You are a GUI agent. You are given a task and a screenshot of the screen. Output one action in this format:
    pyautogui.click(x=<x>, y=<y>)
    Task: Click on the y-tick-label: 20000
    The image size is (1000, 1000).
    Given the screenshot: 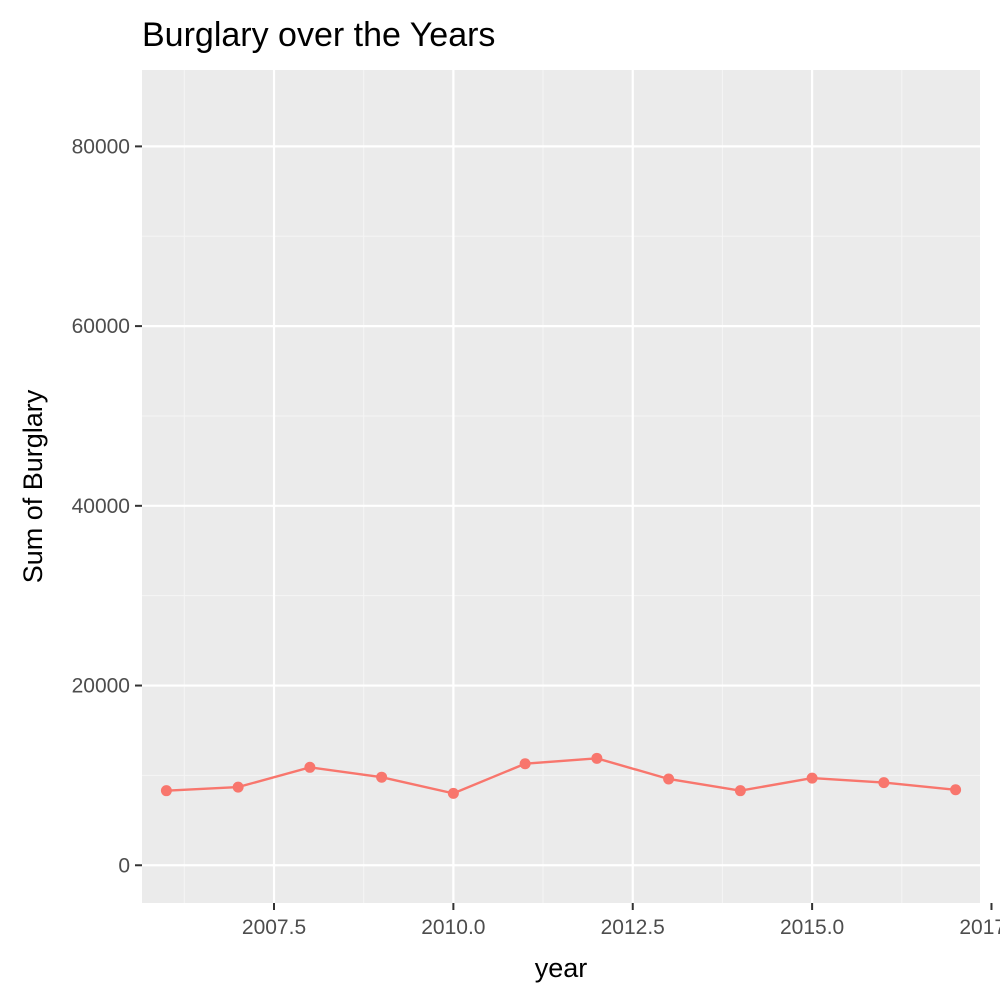 What is the action you would take?
    pyautogui.click(x=101, y=686)
    